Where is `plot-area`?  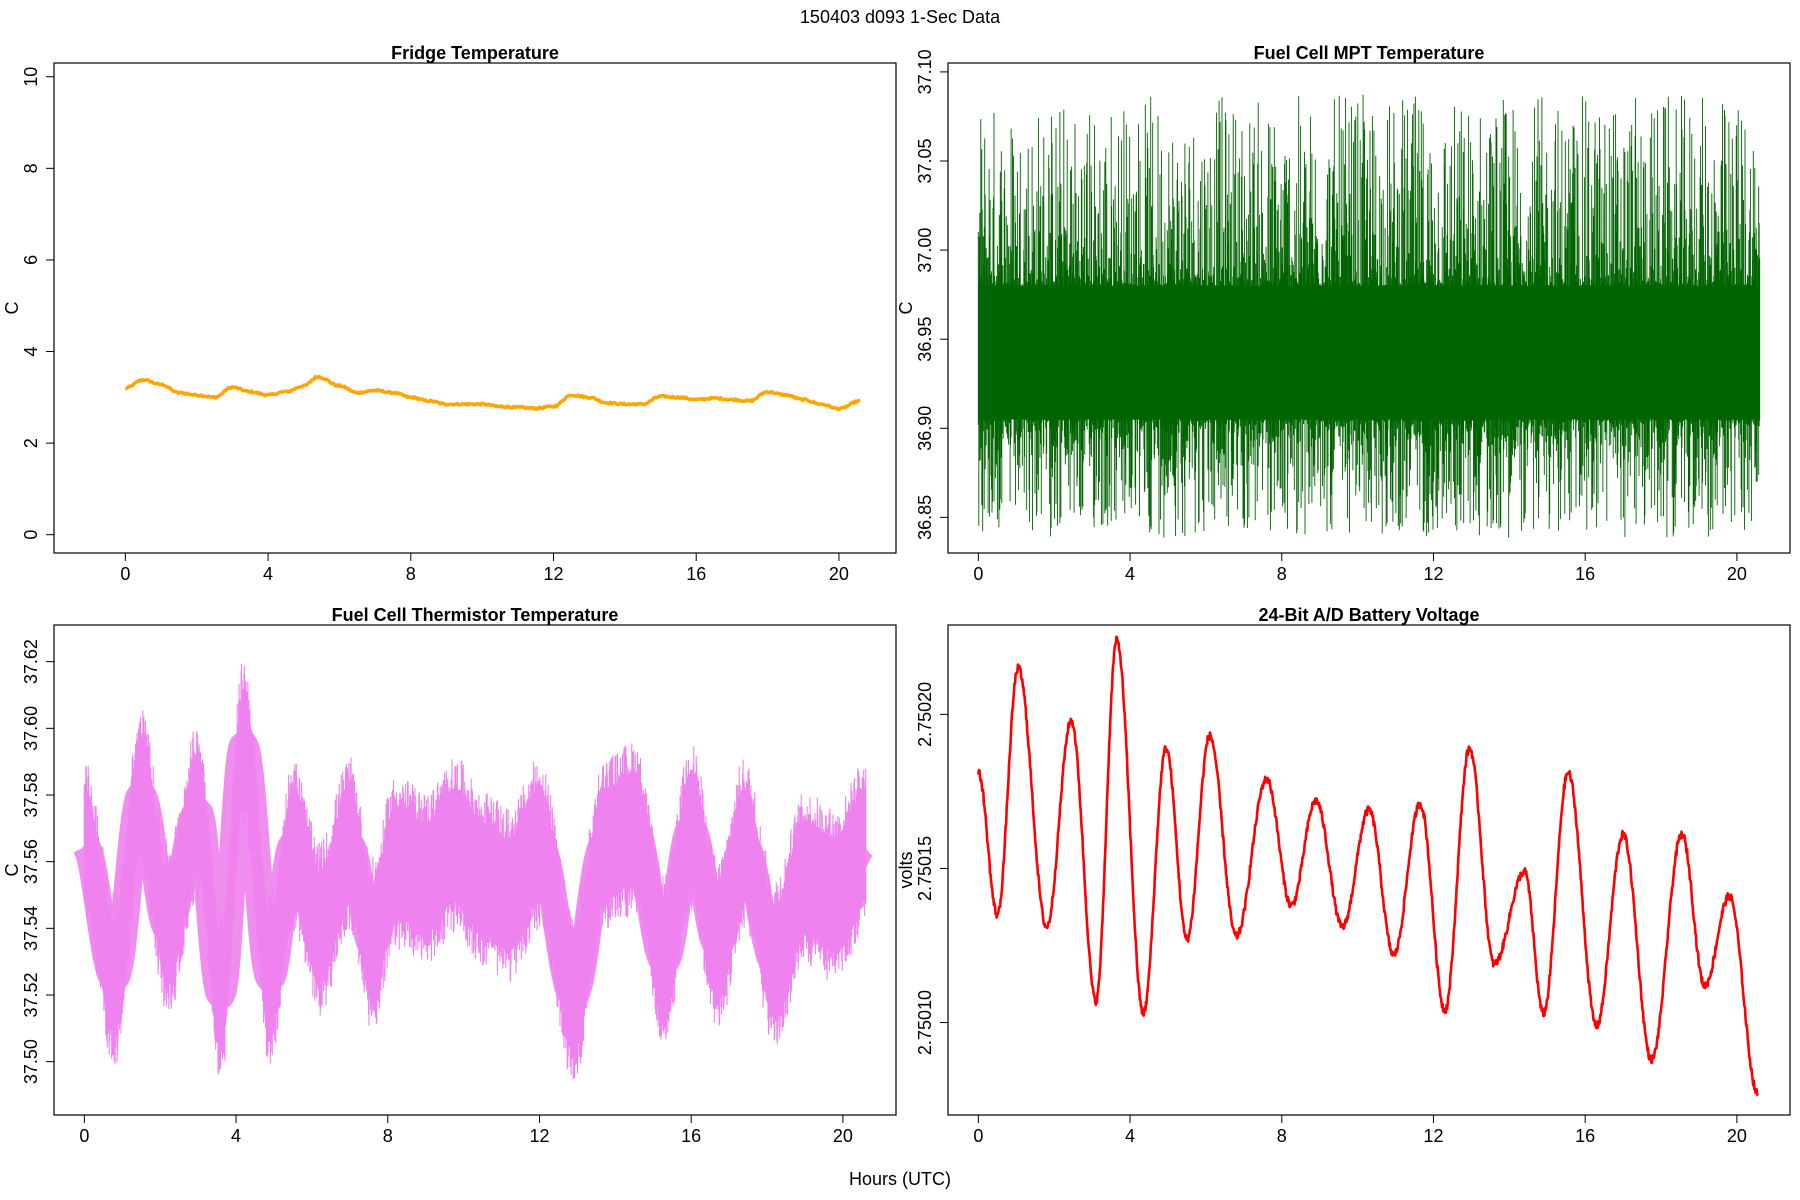 plot-area is located at coordinates (492, 393).